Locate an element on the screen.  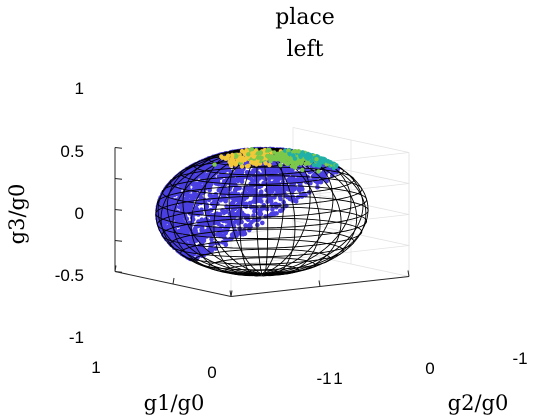
y-axis-label: g2/g0 is located at coordinates (478, 403).